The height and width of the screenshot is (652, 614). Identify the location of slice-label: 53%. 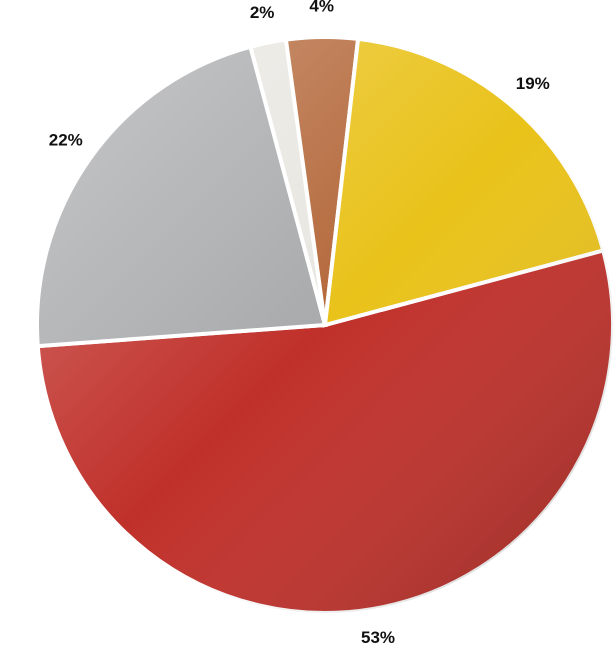
(378, 637).